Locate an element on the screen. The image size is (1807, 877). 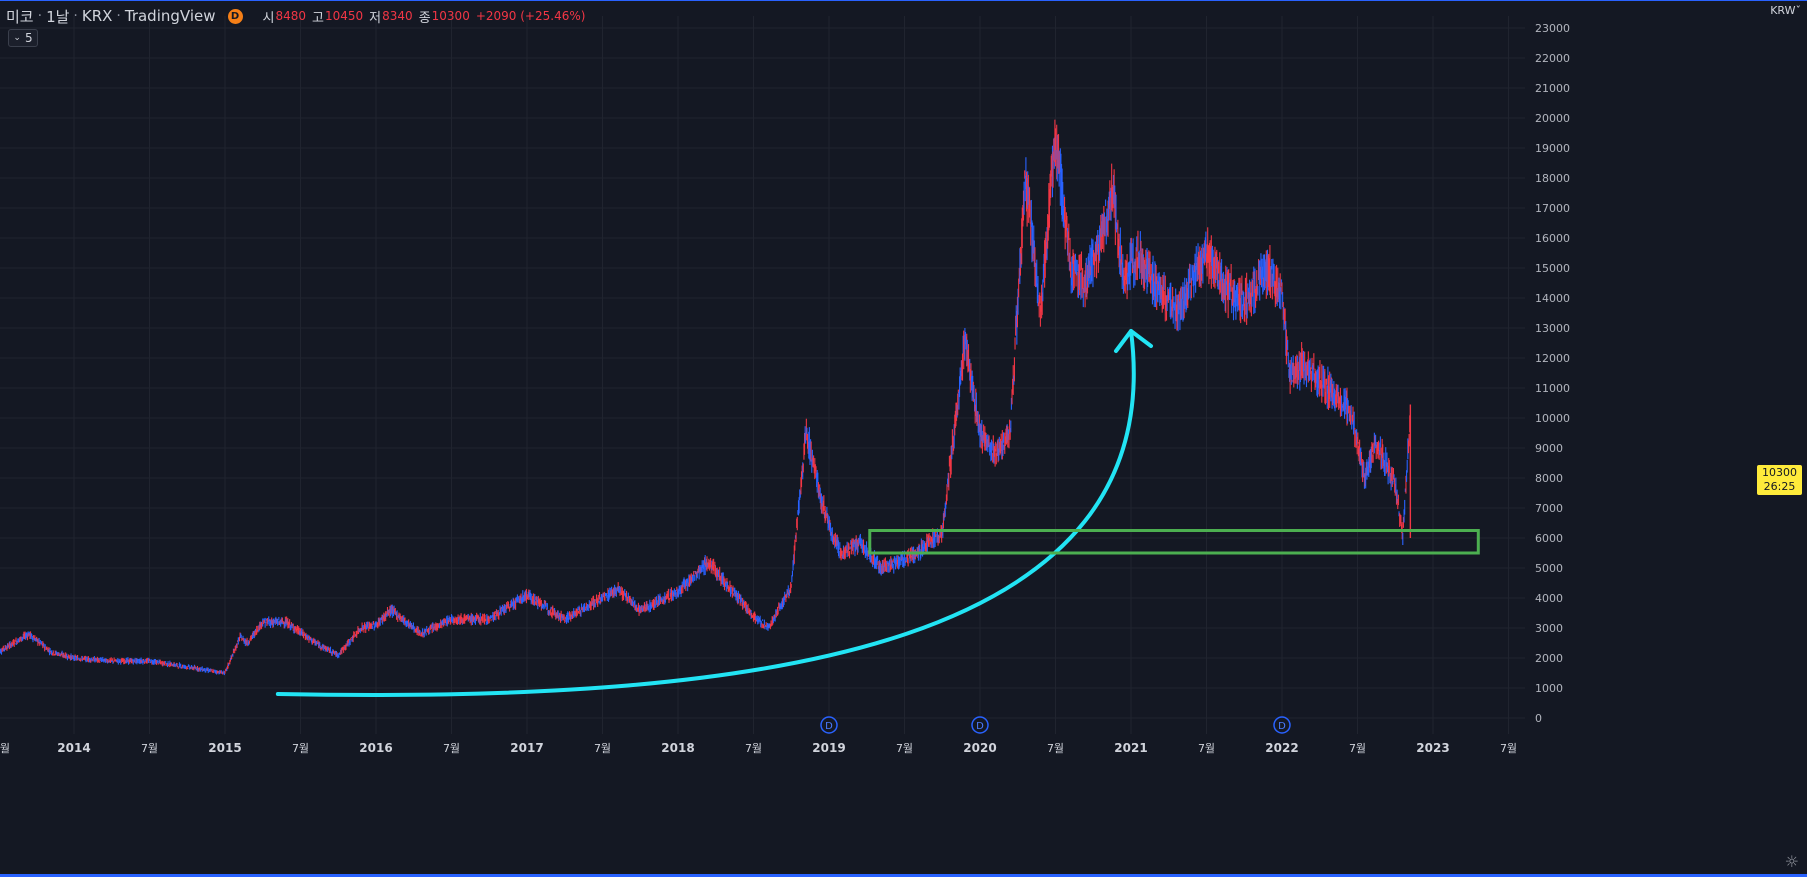
exchange-label: KRX is located at coordinates (97, 16).